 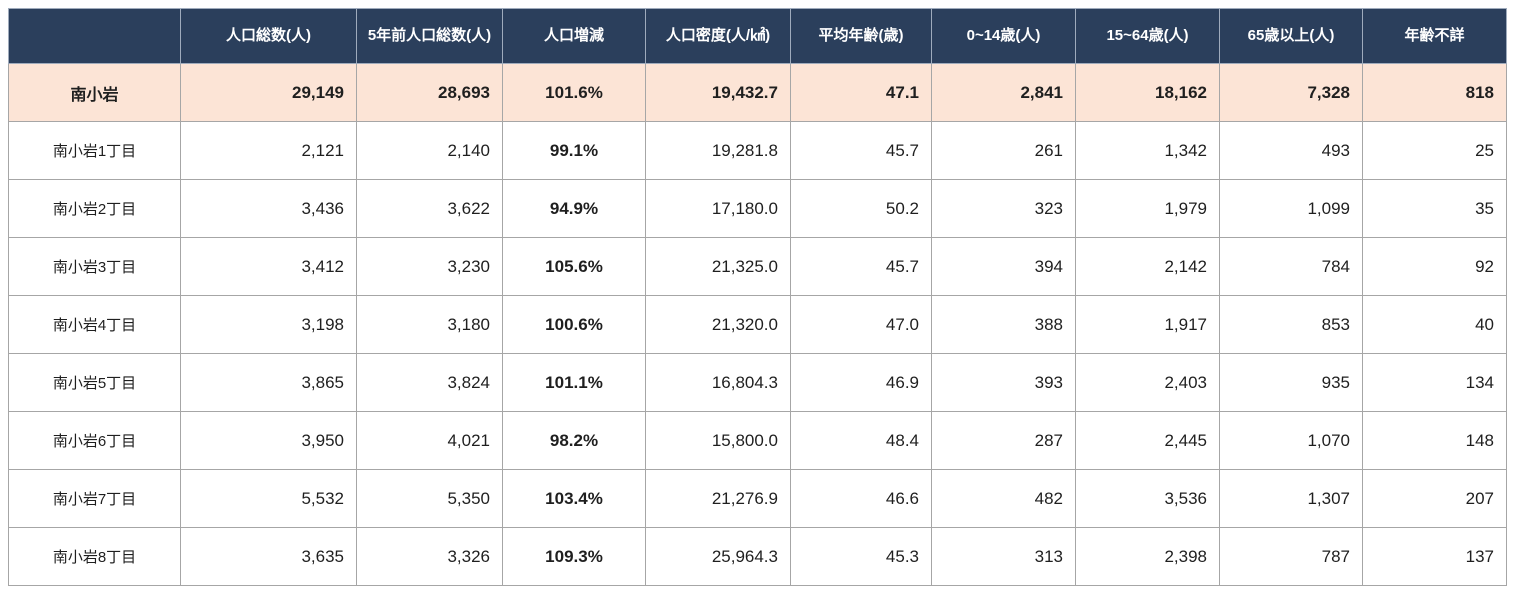 What do you see at coordinates (268, 266) in the screenshot?
I see `value-cell: 3,412` at bounding box center [268, 266].